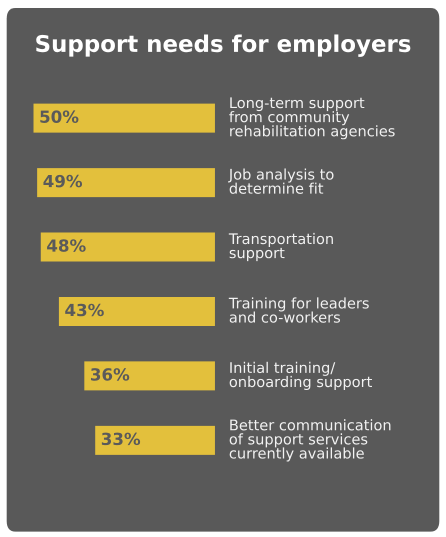 This screenshot has width=446, height=537. What do you see at coordinates (66, 245) in the screenshot?
I see `data-label: 48%` at bounding box center [66, 245].